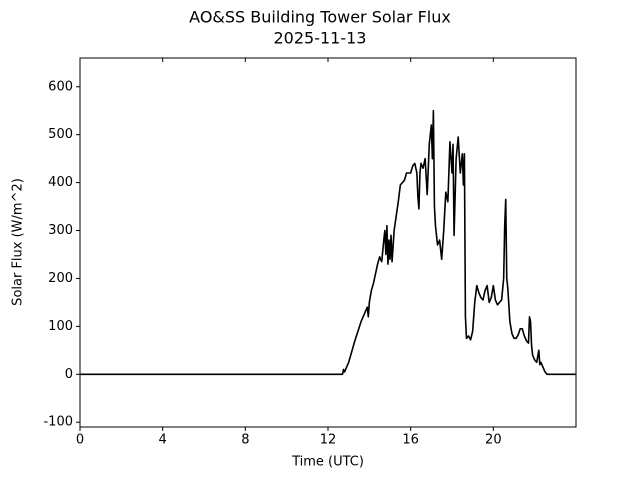  What do you see at coordinates (60, 182) in the screenshot?
I see `y-tick-label: 400` at bounding box center [60, 182].